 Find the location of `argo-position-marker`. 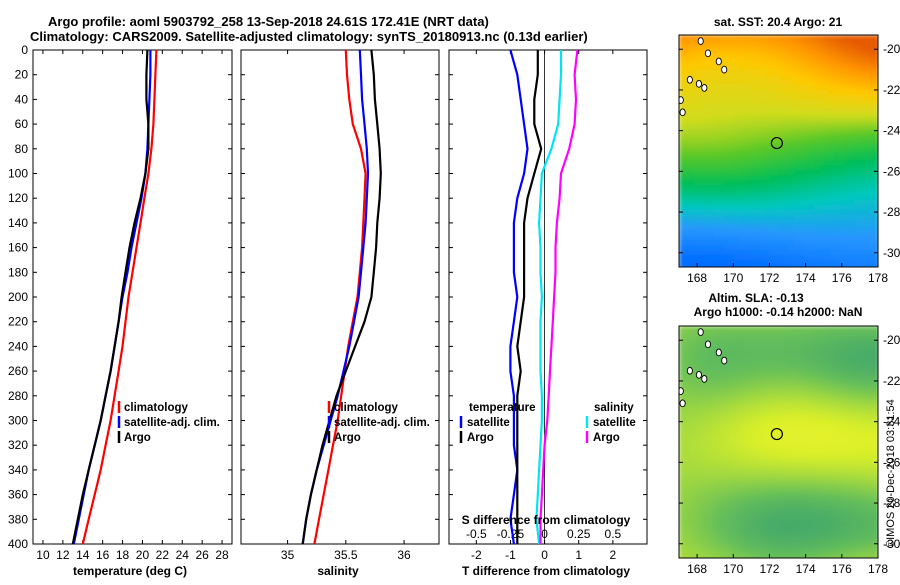

argo-position-marker is located at coordinates (776, 143).